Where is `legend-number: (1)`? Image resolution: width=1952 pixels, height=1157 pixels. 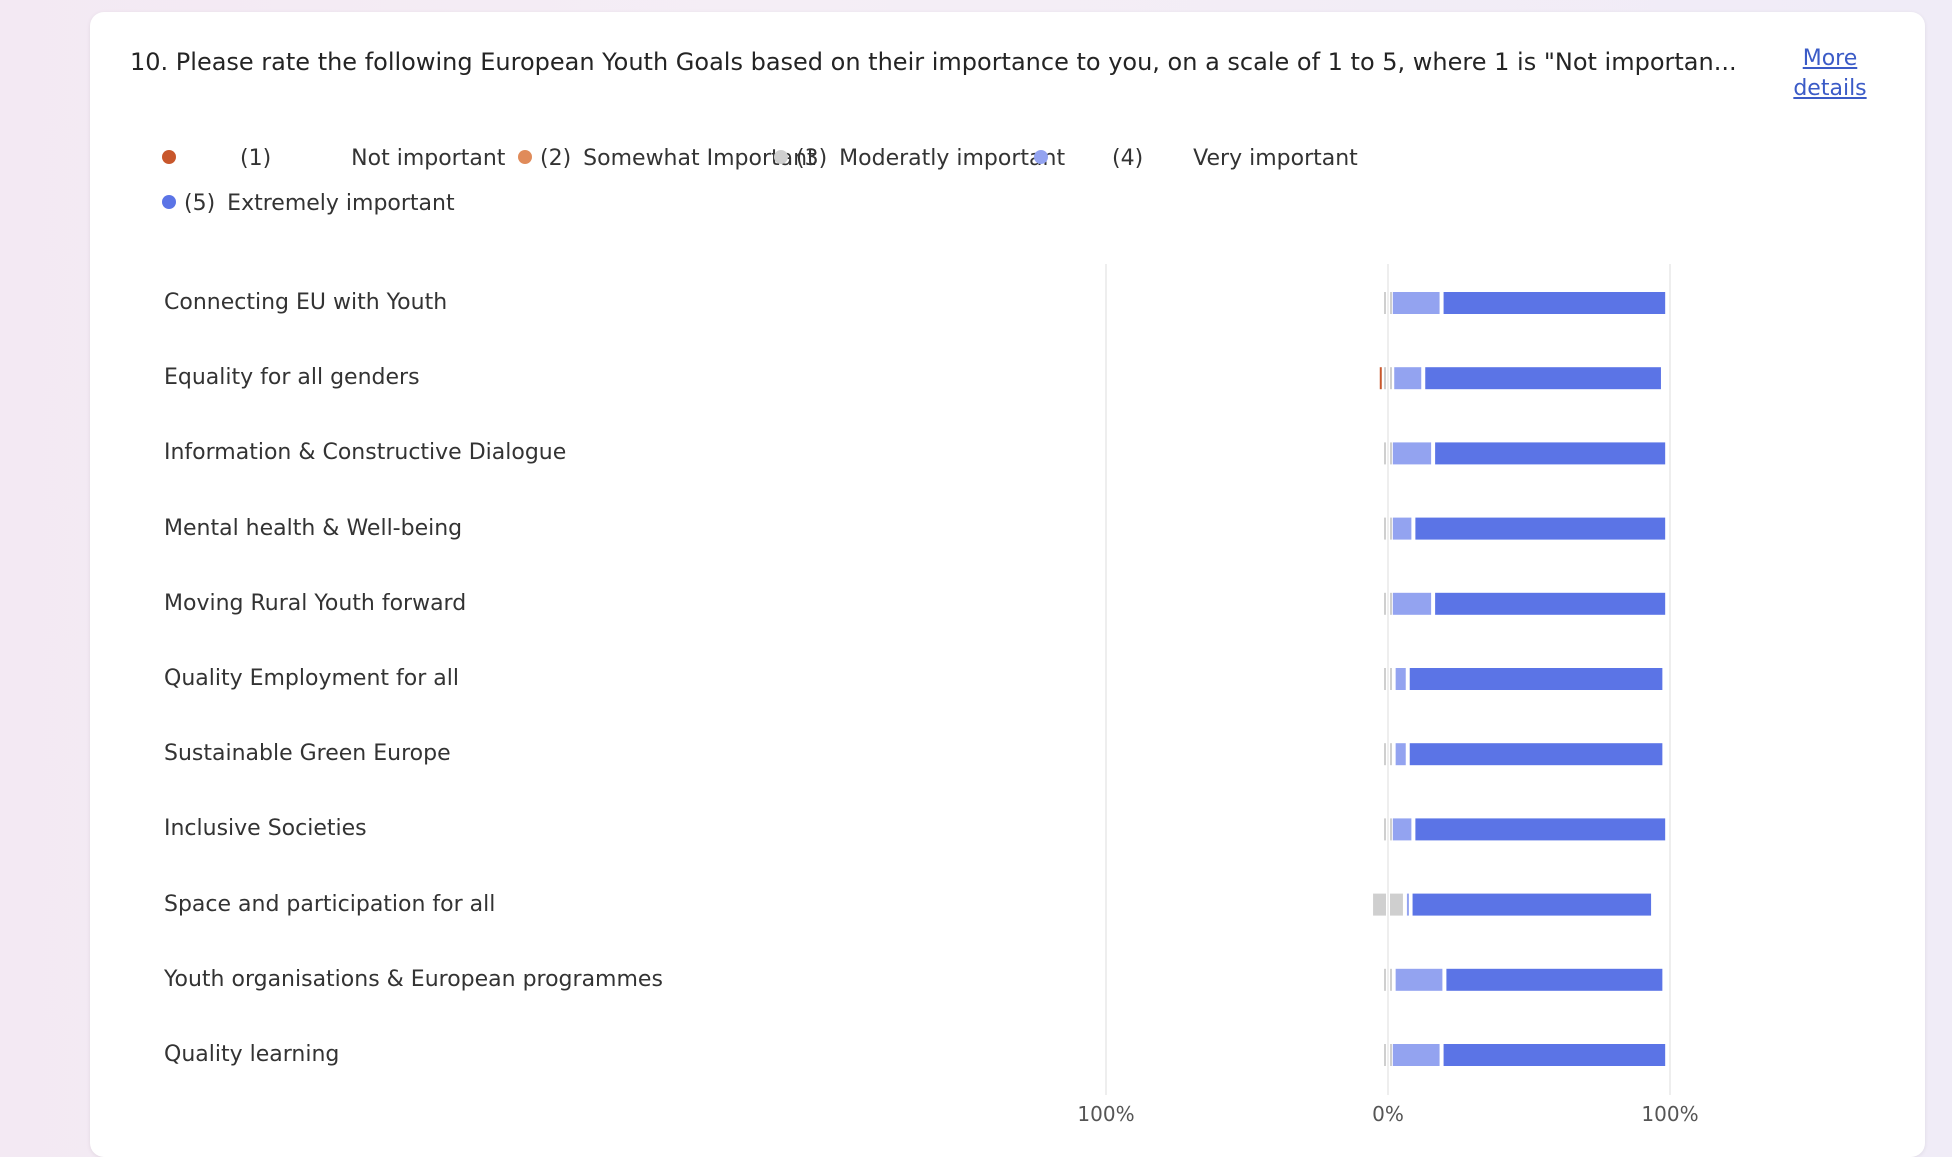
legend-number: (1) is located at coordinates (256, 158).